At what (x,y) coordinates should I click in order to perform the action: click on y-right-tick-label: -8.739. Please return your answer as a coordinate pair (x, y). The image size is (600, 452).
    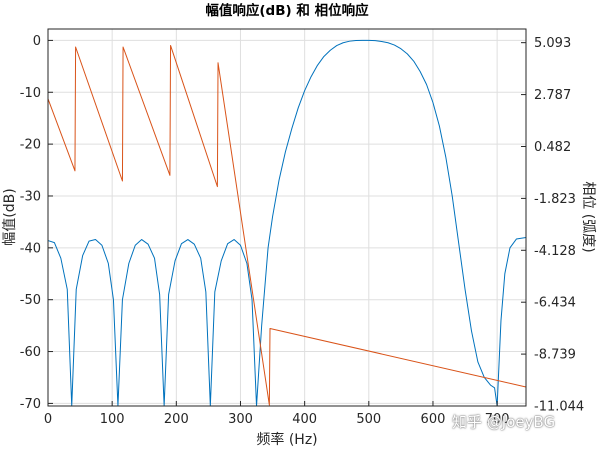
    Looking at the image, I should click on (555, 355).